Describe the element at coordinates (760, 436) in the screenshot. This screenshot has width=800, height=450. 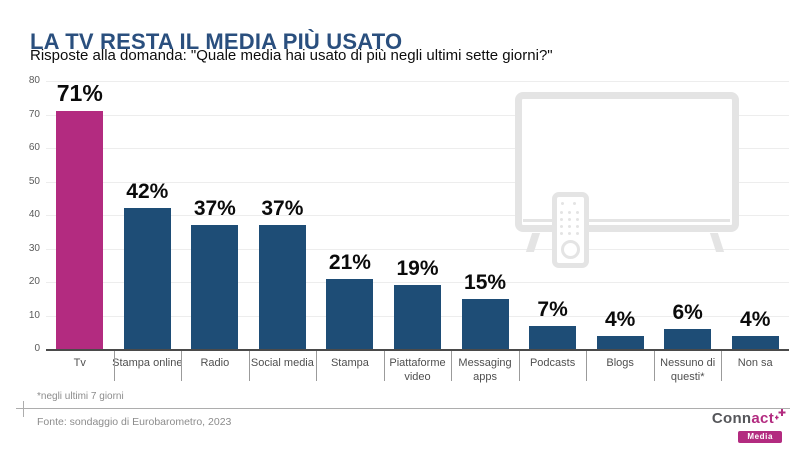
I see `media-badge: Media` at that location.